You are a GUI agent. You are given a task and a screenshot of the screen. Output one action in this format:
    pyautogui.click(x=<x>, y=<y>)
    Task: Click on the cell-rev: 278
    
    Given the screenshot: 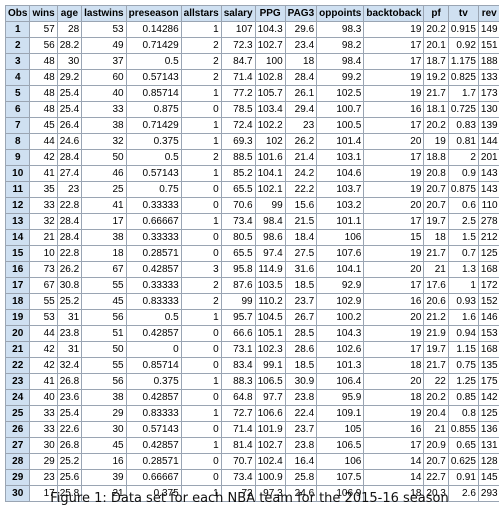 What is the action you would take?
    pyautogui.click(x=488, y=221)
    